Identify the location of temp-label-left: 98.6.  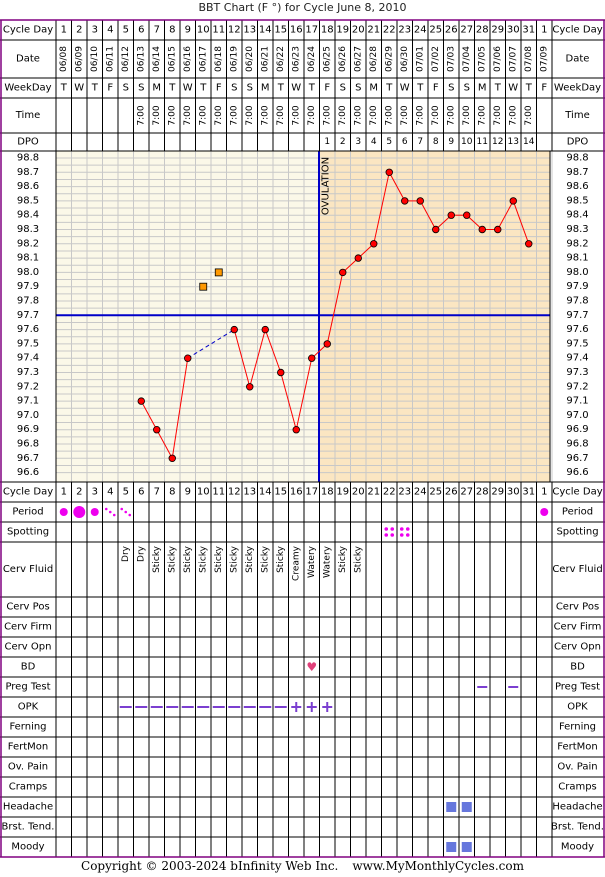
(28, 186).